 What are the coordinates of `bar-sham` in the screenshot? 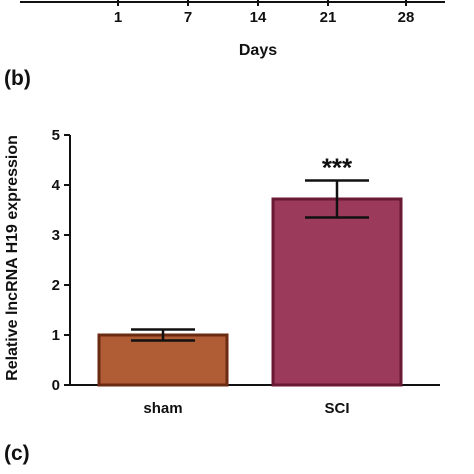 It's located at (163, 360).